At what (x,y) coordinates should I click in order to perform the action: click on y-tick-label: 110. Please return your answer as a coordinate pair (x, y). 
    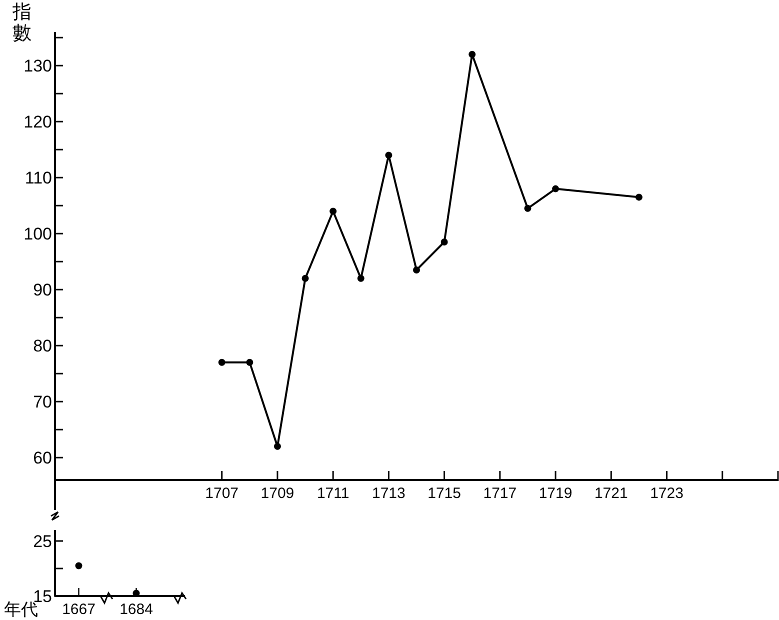
    Looking at the image, I should click on (38, 178).